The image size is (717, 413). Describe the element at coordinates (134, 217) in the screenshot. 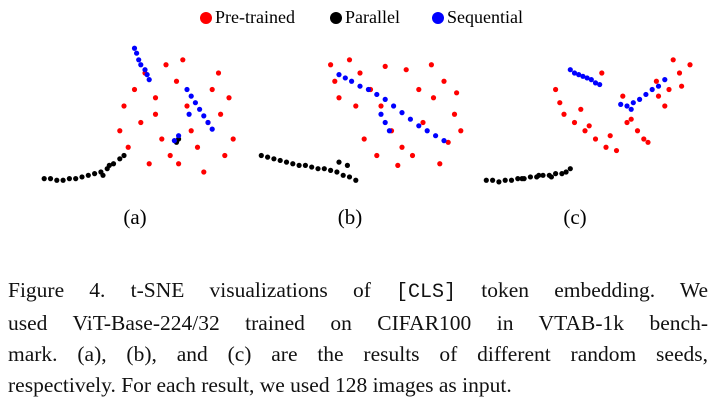

I see `panel-label: (a)` at that location.